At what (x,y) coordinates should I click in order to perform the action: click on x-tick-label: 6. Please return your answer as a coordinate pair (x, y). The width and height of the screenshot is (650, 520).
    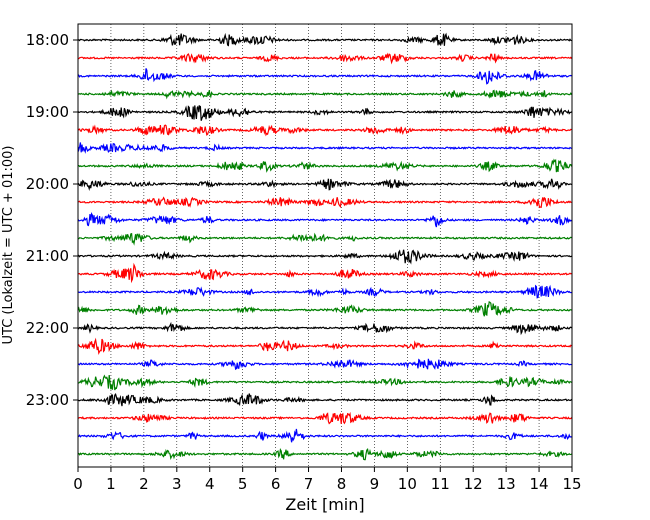
    Looking at the image, I should click on (276, 484).